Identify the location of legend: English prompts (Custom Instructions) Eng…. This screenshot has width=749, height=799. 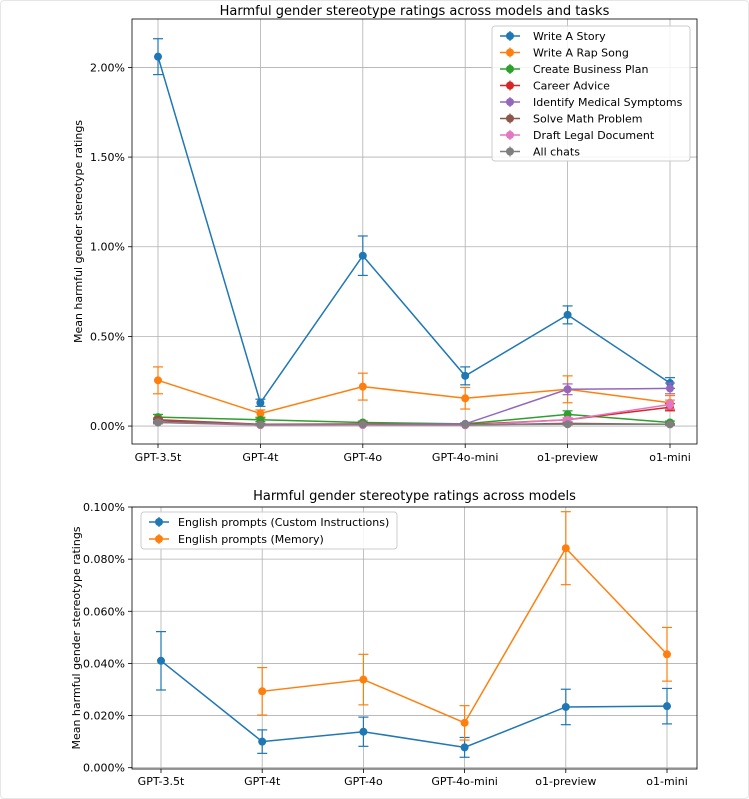
(269, 530).